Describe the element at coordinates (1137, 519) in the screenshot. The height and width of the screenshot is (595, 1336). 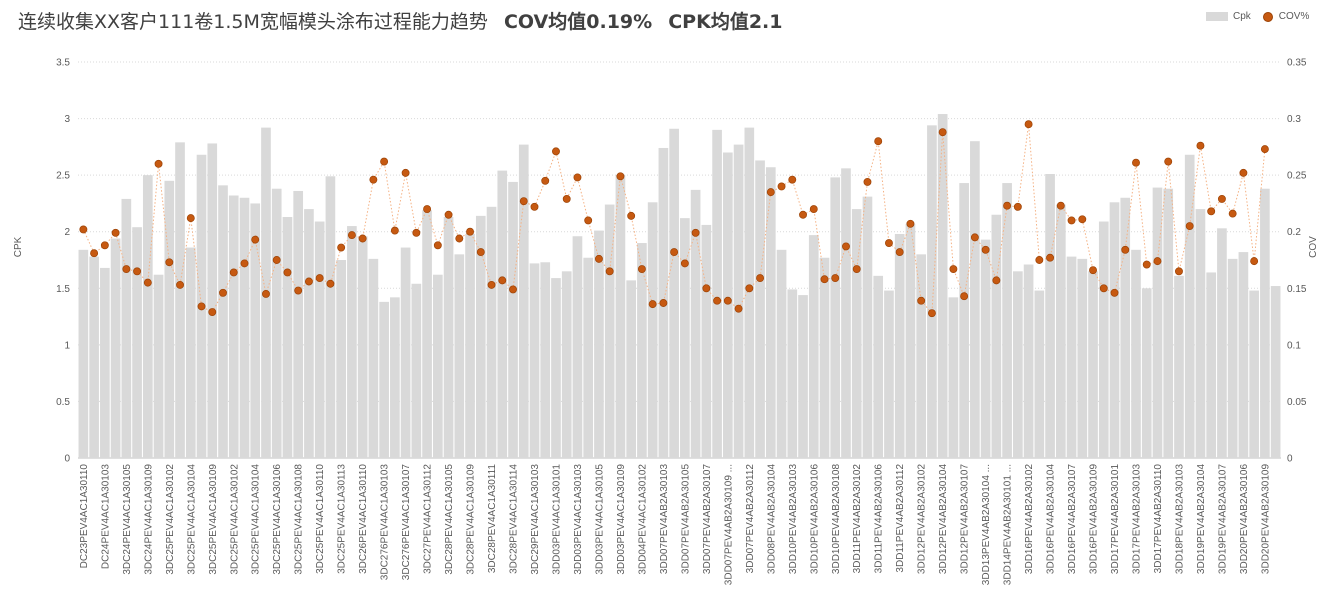
I see `x-tick-label: 3DD17PEV4AB2A30103` at that location.